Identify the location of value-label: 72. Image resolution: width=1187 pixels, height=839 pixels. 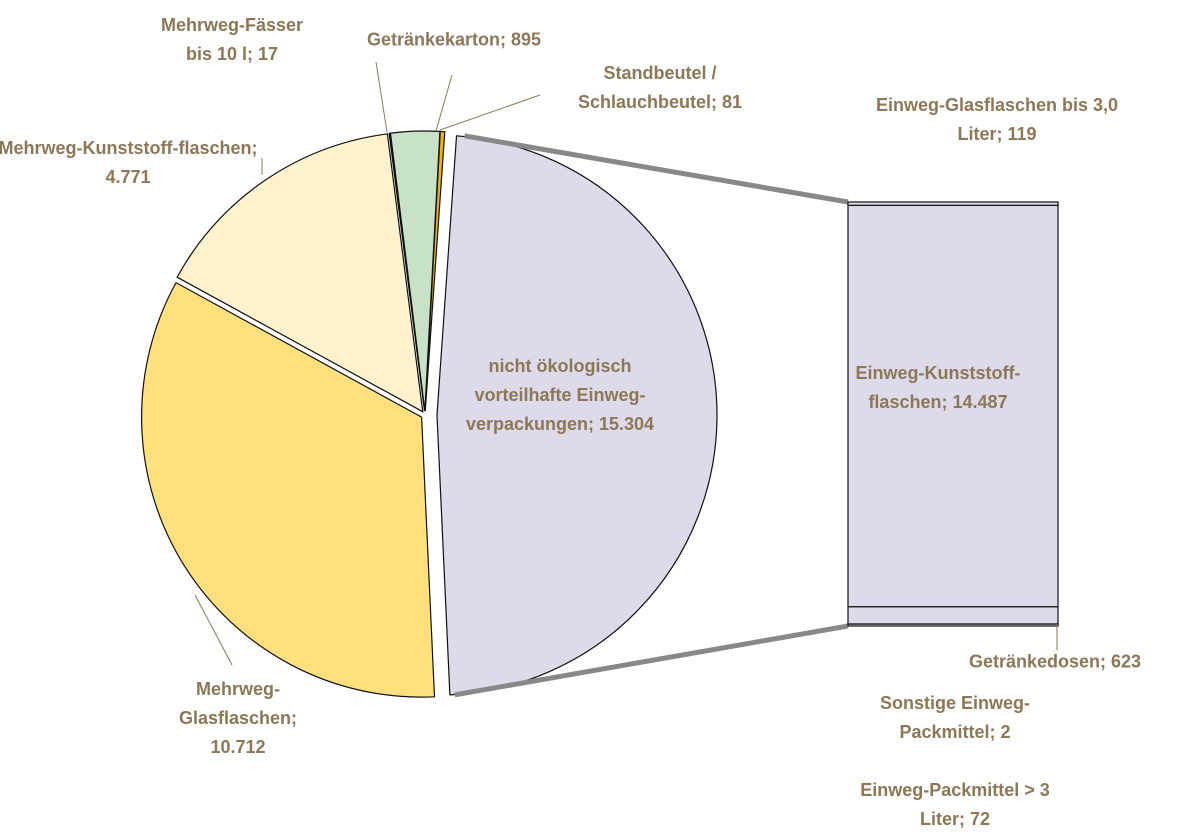
(980, 819).